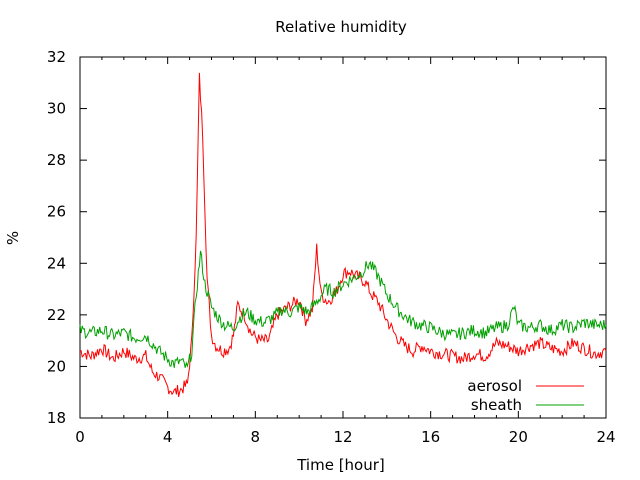 The height and width of the screenshot is (480, 640). I want to click on y-tick-label: 24, so click(56, 263).